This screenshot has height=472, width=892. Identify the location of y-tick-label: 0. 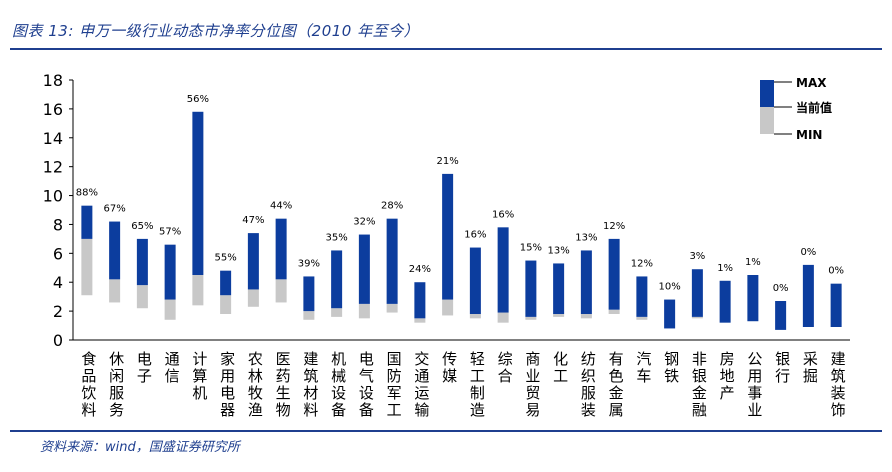
(58, 340).